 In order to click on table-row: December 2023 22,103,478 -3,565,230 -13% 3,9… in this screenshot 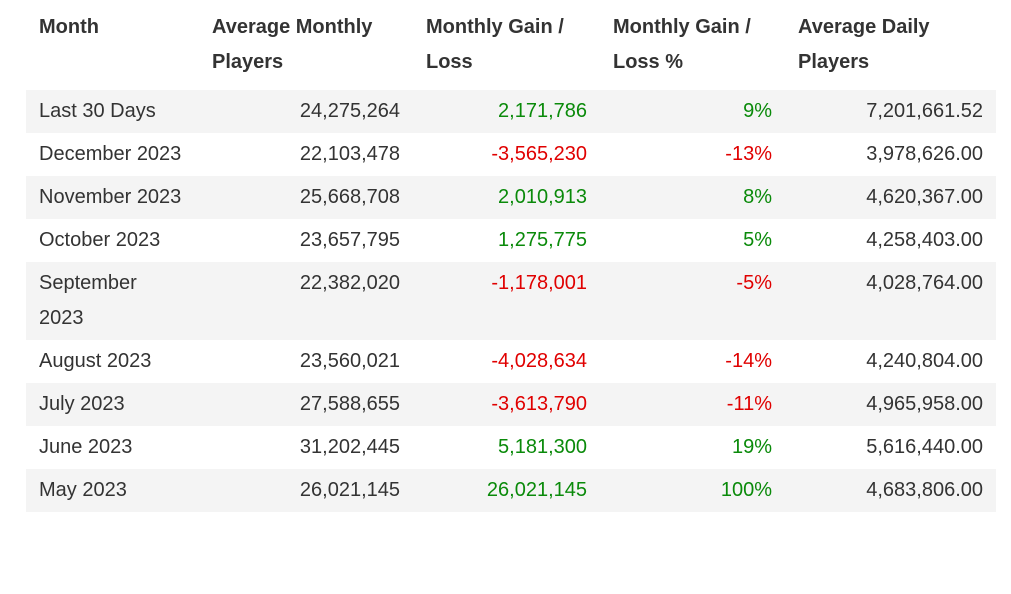, I will do `click(511, 154)`.